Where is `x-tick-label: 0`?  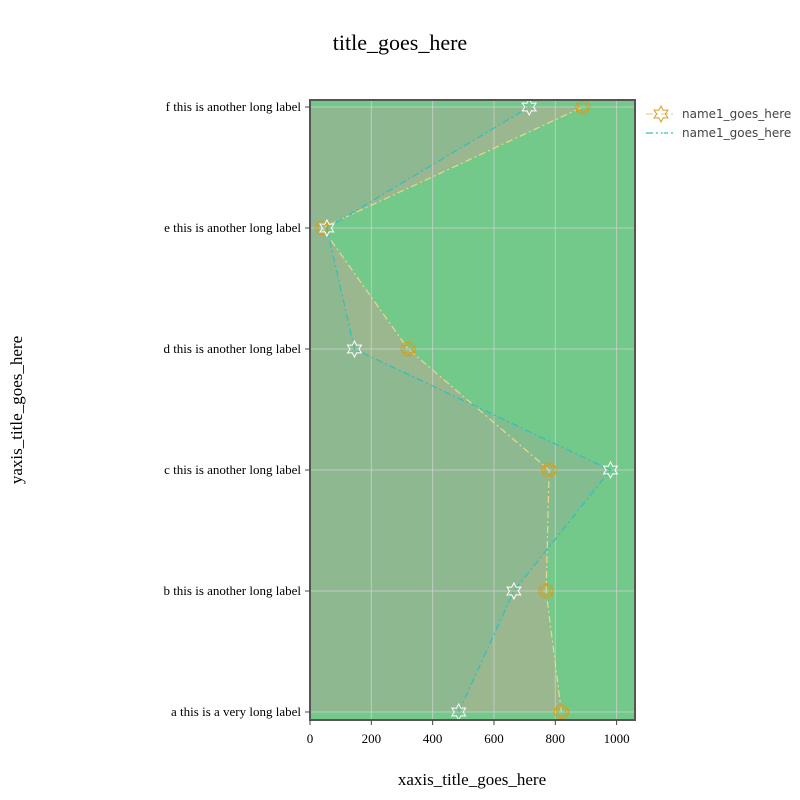
x-tick-label: 0 is located at coordinates (310, 738).